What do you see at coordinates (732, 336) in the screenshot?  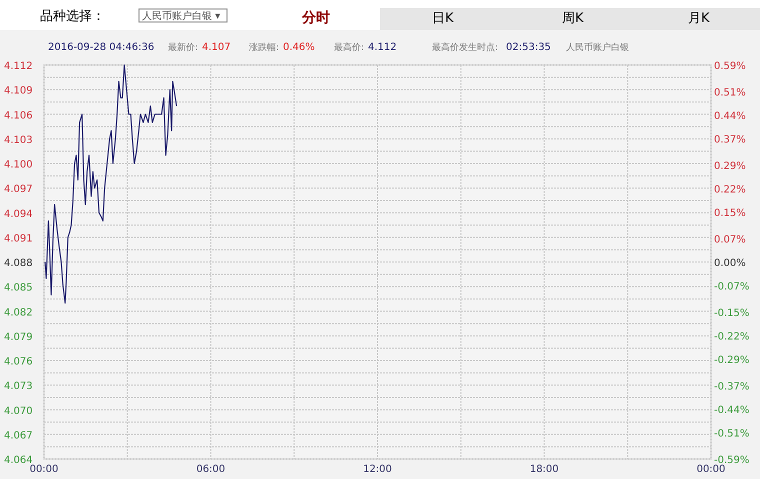 I see `y2-tick-label: -0.22%` at bounding box center [732, 336].